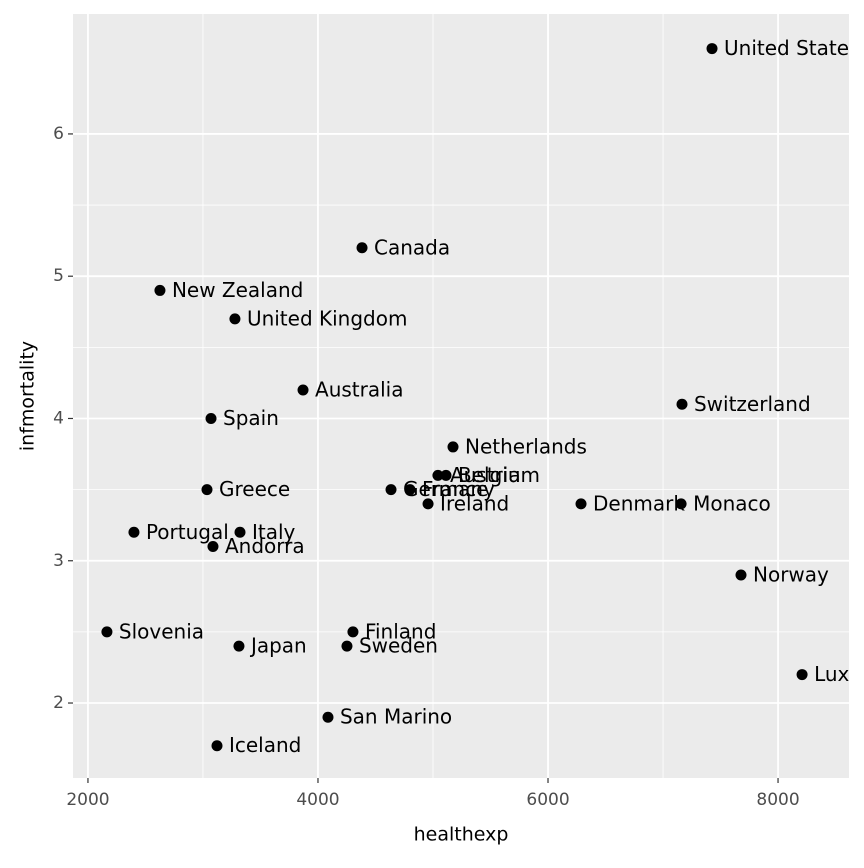 Image resolution: width=864 pixels, height=868 pixels. I want to click on point-label: Italy, so click(274, 532).